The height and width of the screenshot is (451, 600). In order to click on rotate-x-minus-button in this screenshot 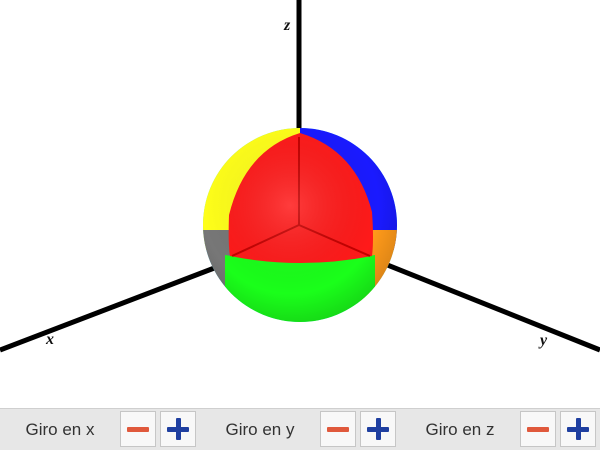, I will do `click(138, 429)`.